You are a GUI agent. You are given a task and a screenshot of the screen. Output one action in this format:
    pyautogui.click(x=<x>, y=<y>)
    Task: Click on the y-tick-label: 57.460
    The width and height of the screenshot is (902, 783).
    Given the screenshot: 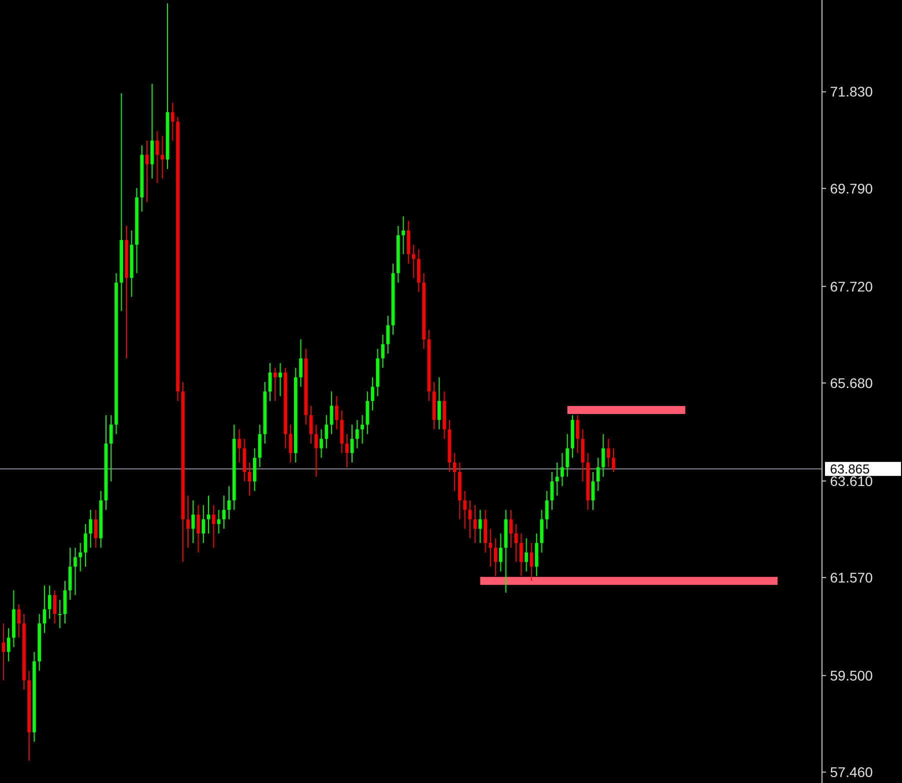 What is the action you would take?
    pyautogui.click(x=852, y=772)
    